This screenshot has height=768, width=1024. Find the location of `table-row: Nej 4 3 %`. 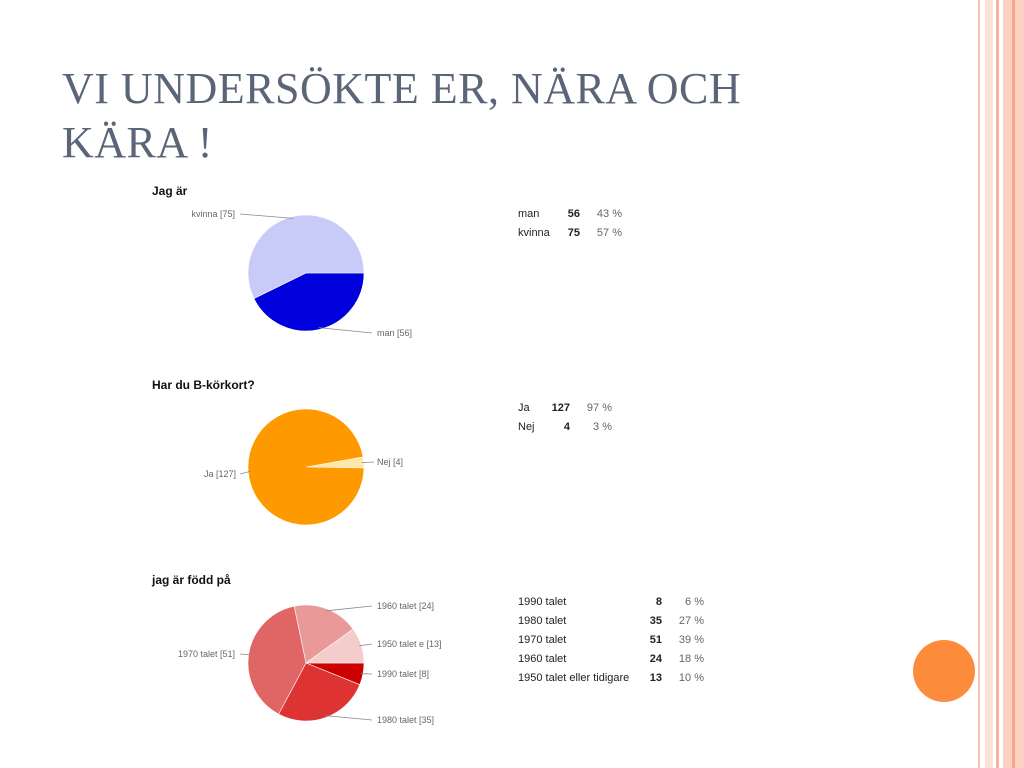

table-row: Nej 4 3 % is located at coordinates (565, 429).